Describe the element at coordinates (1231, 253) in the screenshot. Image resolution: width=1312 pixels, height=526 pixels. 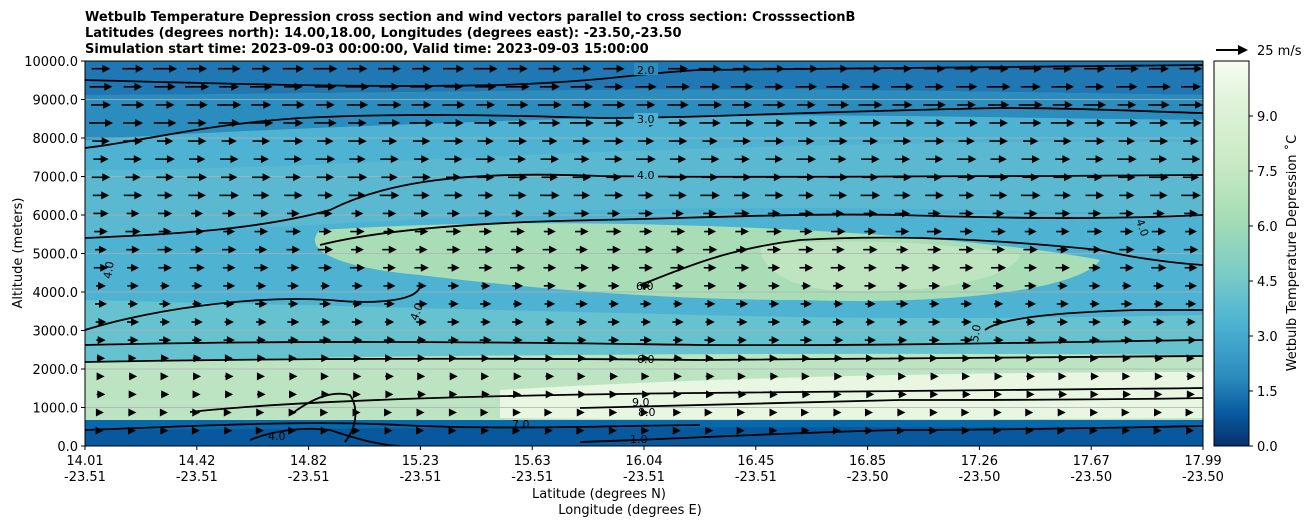
I see `colorbar-bar` at that location.